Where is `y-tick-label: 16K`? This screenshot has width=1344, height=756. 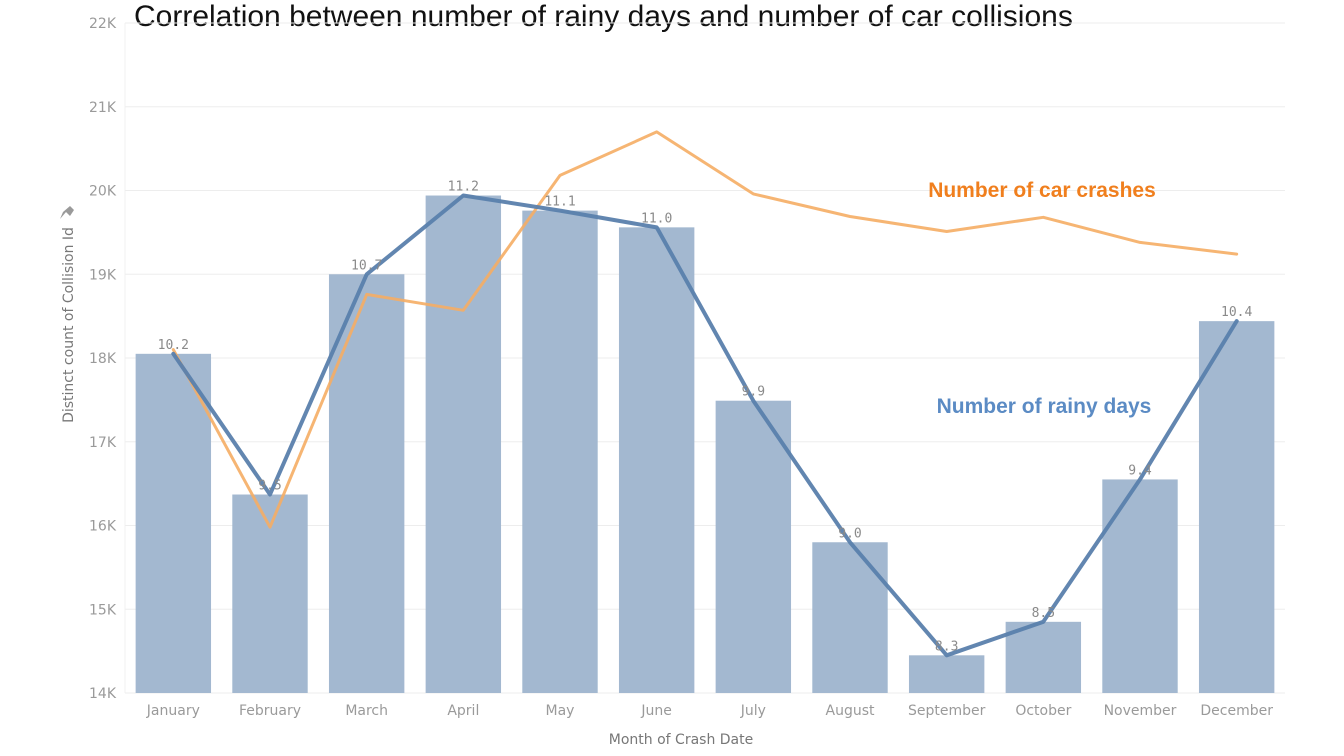
y-tick-label: 16K is located at coordinates (103, 527).